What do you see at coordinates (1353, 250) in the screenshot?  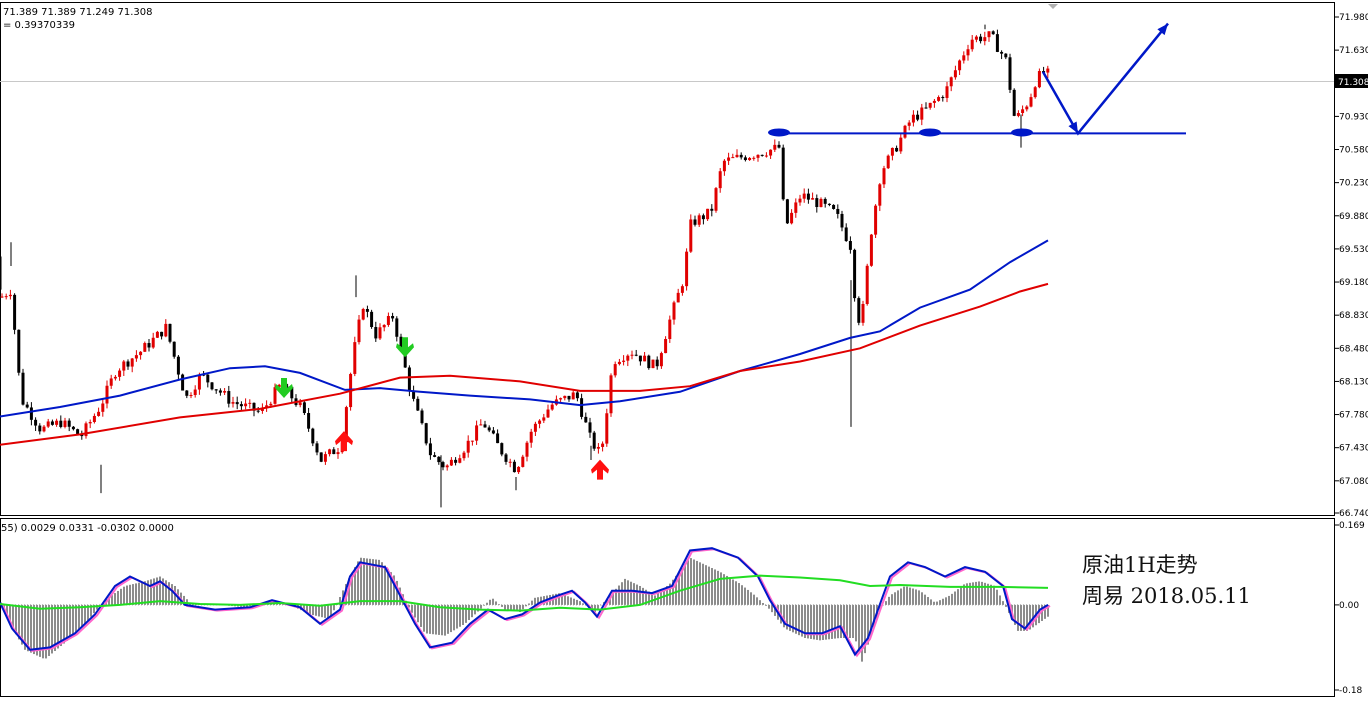 I see `price-tick-label: 69.530` at bounding box center [1353, 250].